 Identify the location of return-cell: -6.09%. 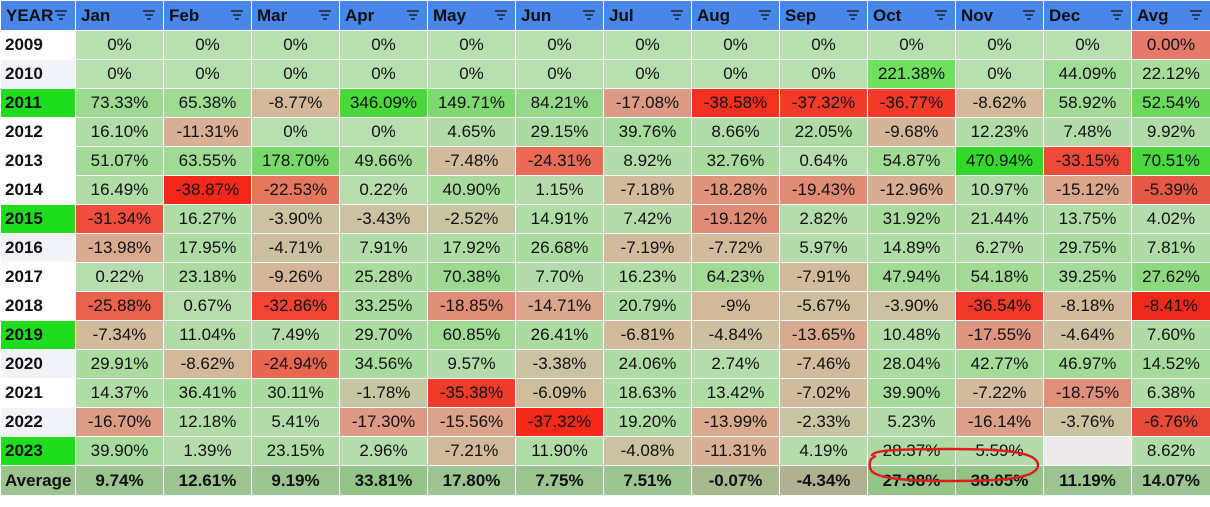
(559, 393).